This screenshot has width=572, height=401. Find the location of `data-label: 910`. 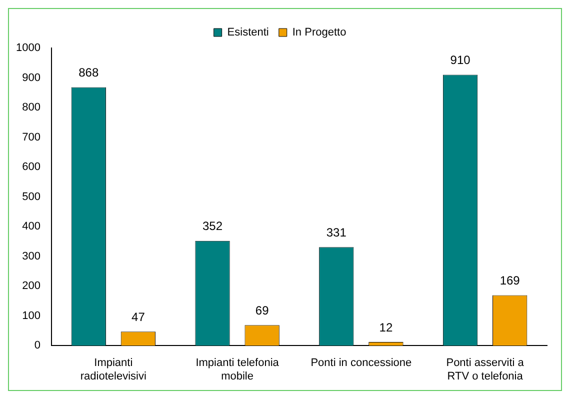

data-label: 910 is located at coordinates (460, 60).